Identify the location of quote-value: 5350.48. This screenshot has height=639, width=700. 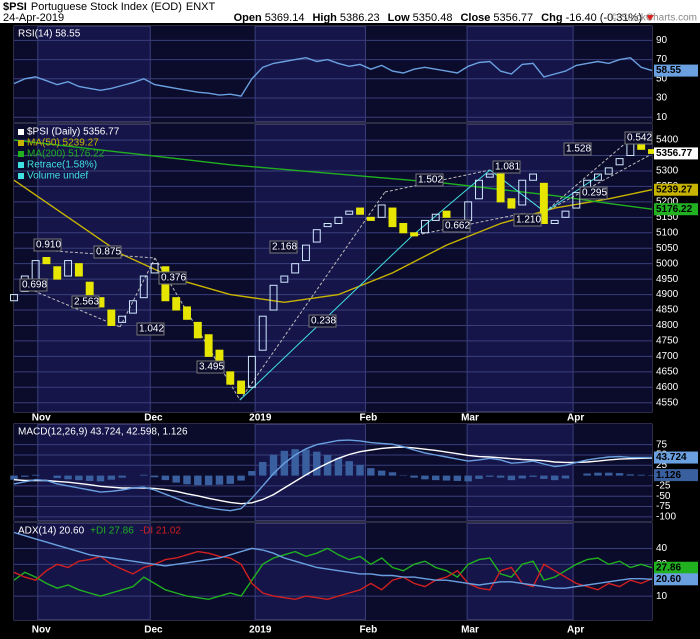
(433, 18).